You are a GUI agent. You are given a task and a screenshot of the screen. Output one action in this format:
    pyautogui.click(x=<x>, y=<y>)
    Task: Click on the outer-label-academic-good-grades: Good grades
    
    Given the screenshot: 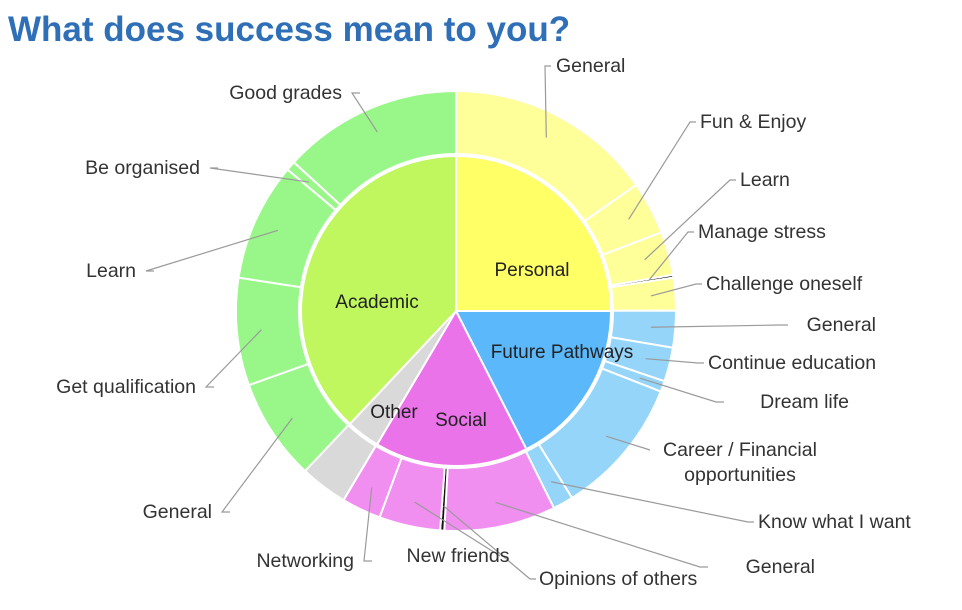 What is the action you would take?
    pyautogui.click(x=285, y=93)
    